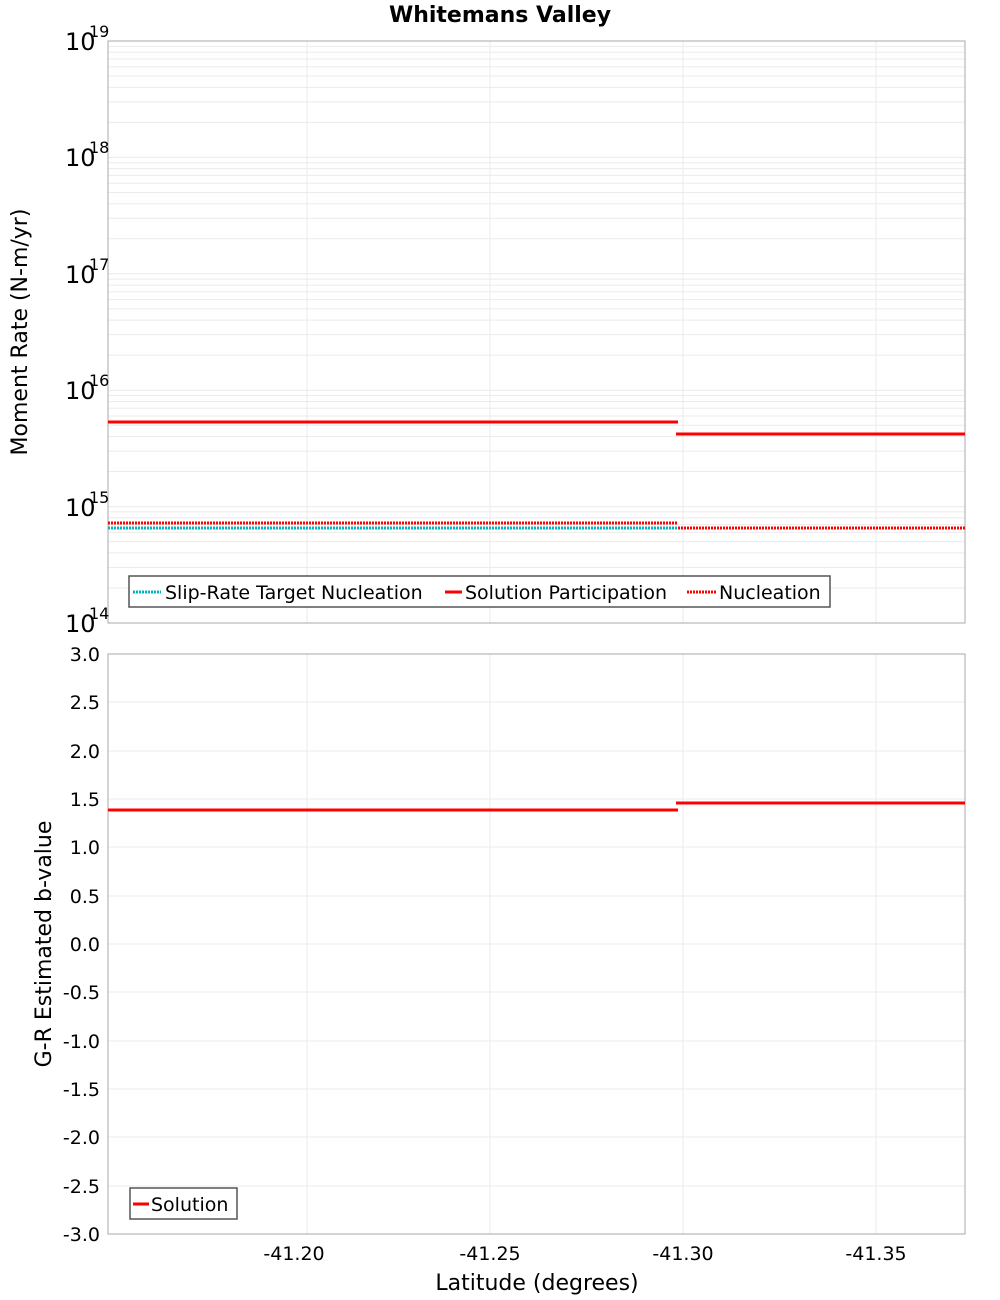 The image size is (1000, 1300). What do you see at coordinates (99, 31) in the screenshot?
I see `svg-text: 19` at bounding box center [99, 31].